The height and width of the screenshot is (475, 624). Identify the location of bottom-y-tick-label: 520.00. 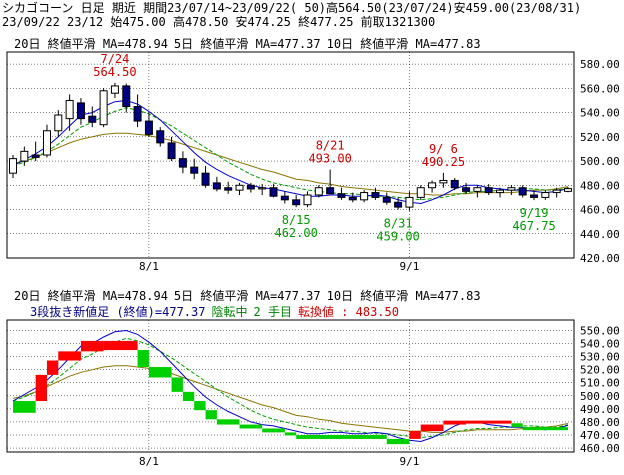
(600, 370).